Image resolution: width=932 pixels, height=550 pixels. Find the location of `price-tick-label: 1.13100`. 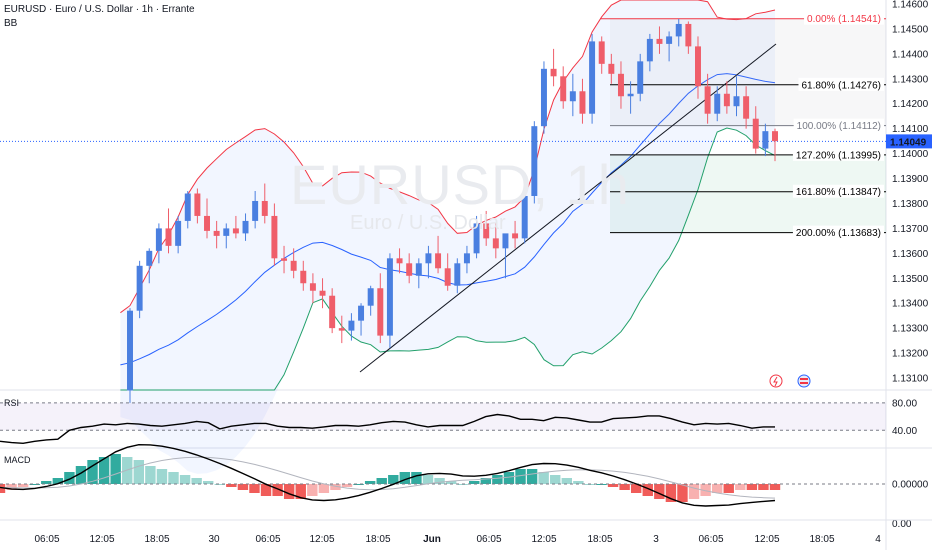

price-tick-label: 1.13100 is located at coordinates (910, 379).